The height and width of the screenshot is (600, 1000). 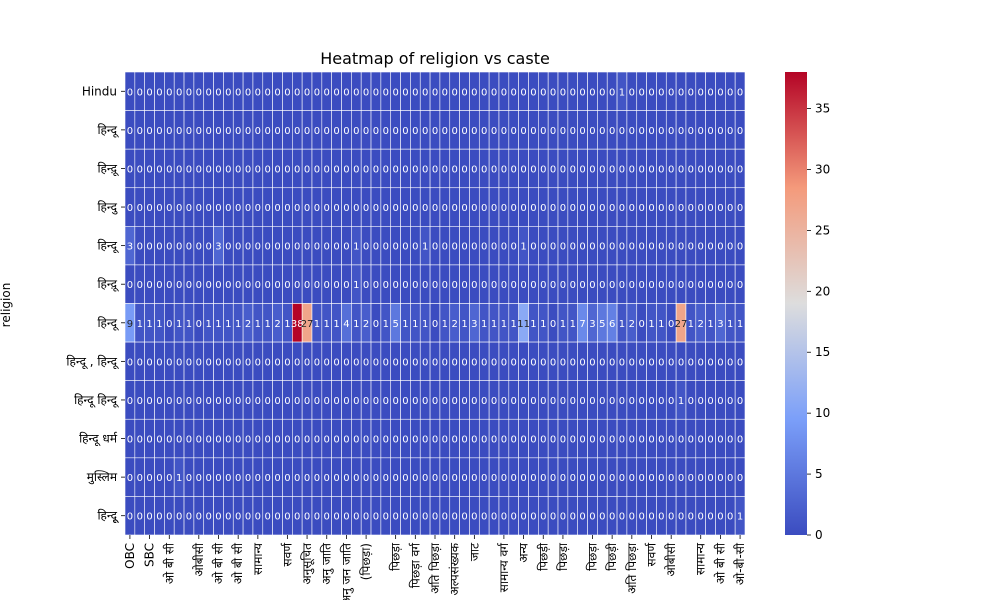 I want to click on column-tick-label: ओ बी सी, so click(x=169, y=563).